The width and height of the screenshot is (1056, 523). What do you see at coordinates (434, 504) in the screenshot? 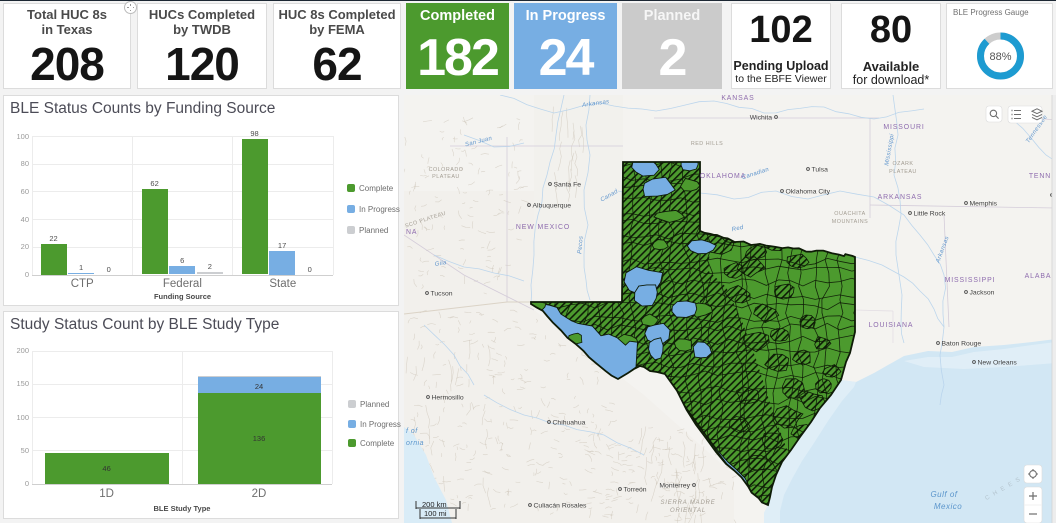
I see `svg-text: 200 km` at bounding box center [434, 504].